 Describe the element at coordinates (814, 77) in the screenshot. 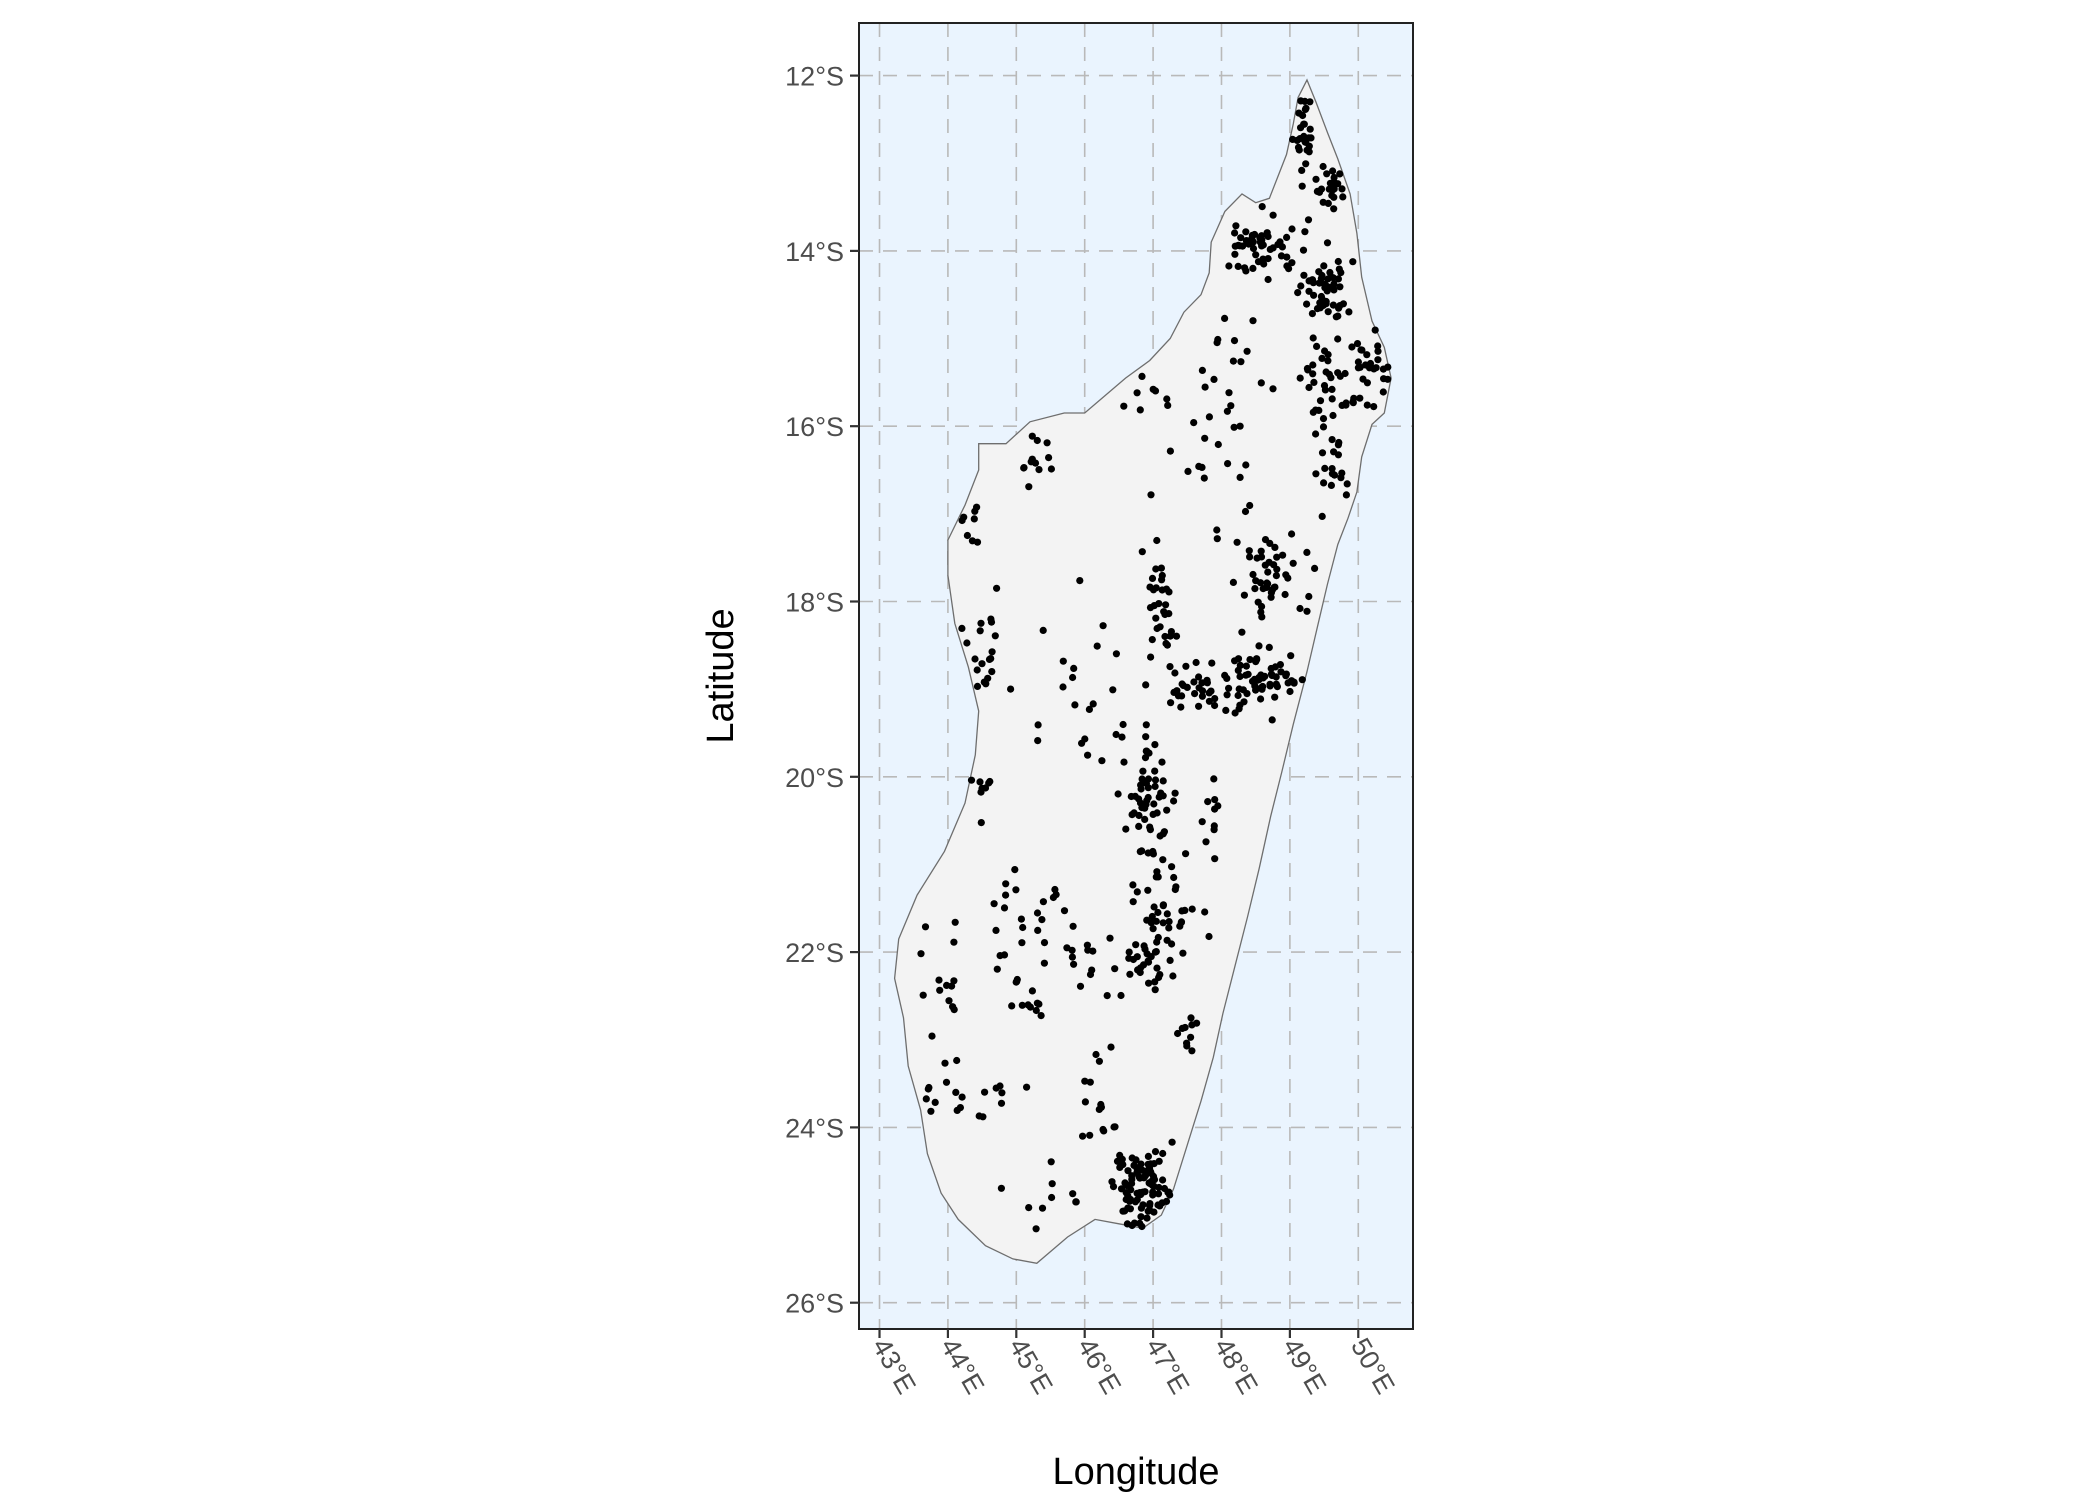

I see `y-tick-label: 12°S` at that location.